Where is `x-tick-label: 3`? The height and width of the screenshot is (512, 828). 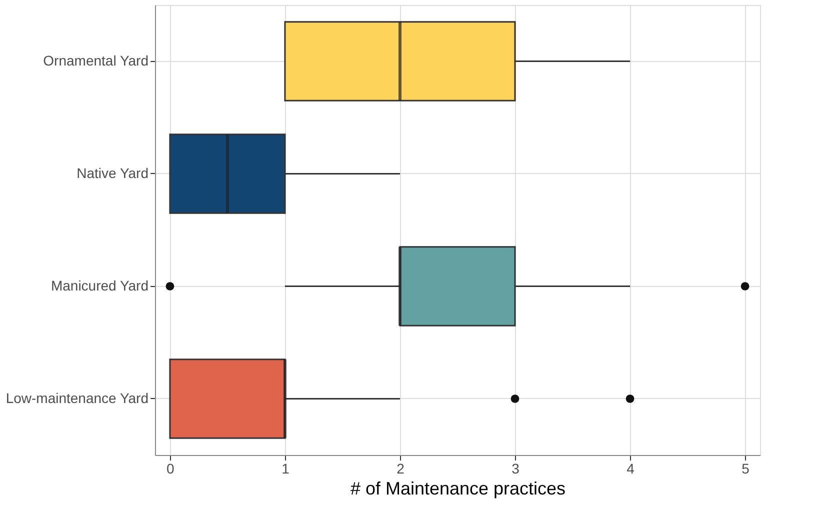
x-tick-label: 3 is located at coordinates (516, 468).